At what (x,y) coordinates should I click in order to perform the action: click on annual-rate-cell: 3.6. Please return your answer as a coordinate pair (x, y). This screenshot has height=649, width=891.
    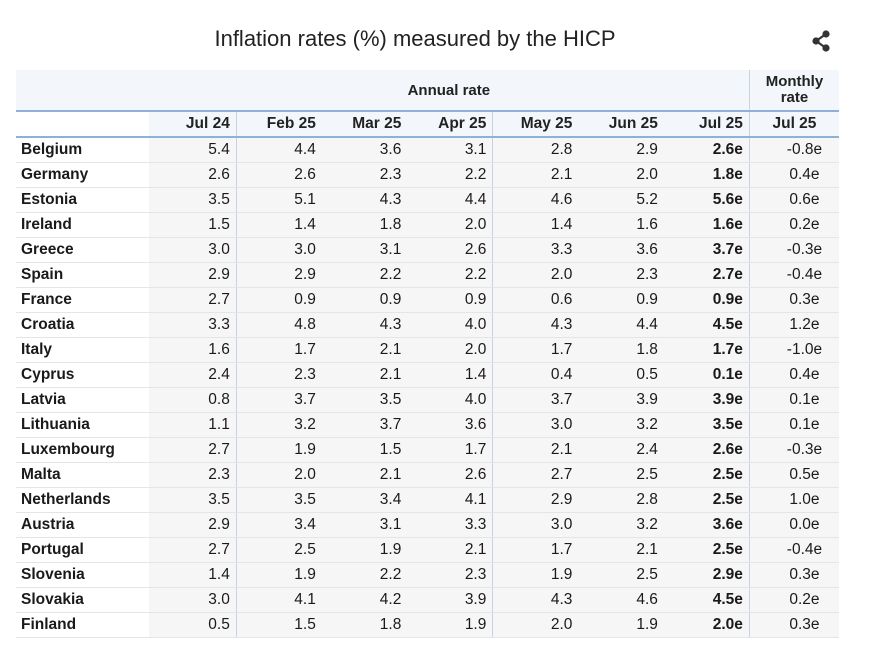
    Looking at the image, I should click on (450, 425).